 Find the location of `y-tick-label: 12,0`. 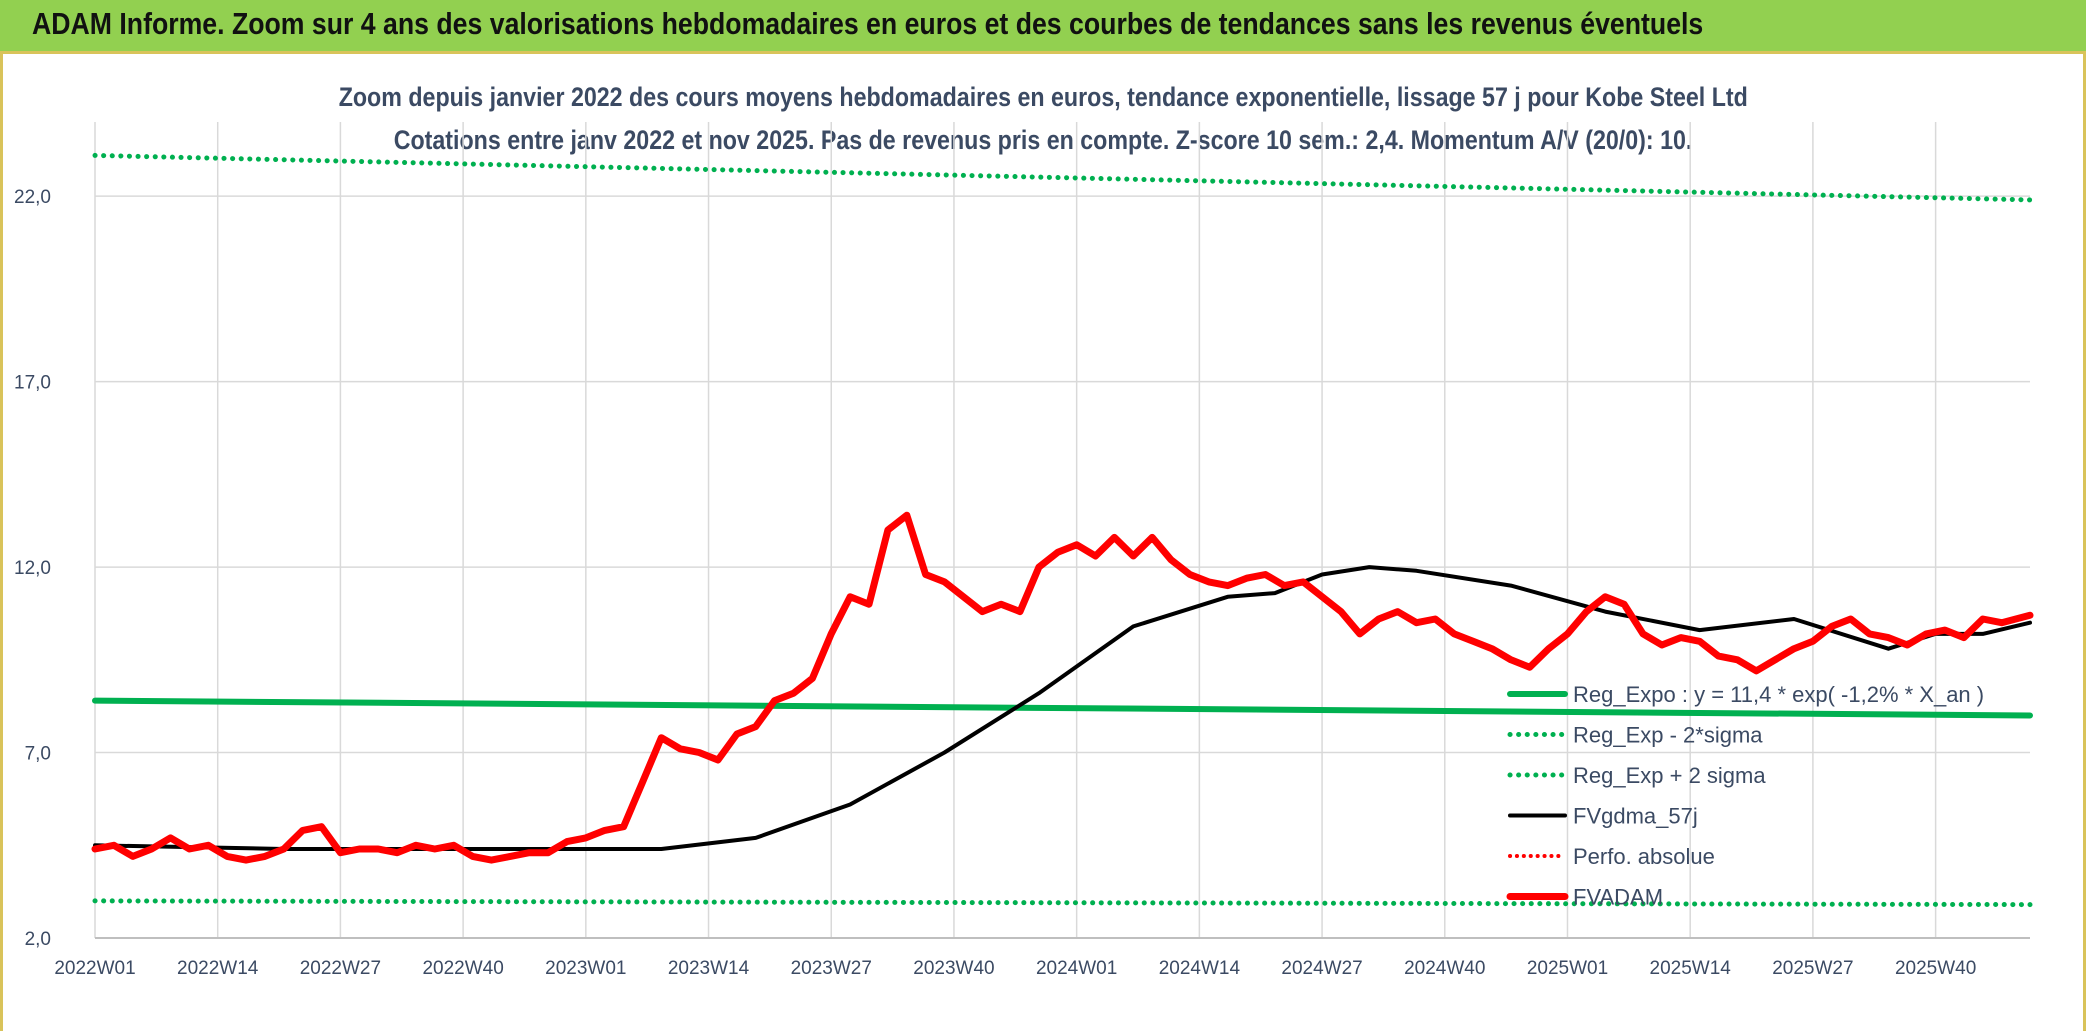

y-tick-label: 12,0 is located at coordinates (32, 568).